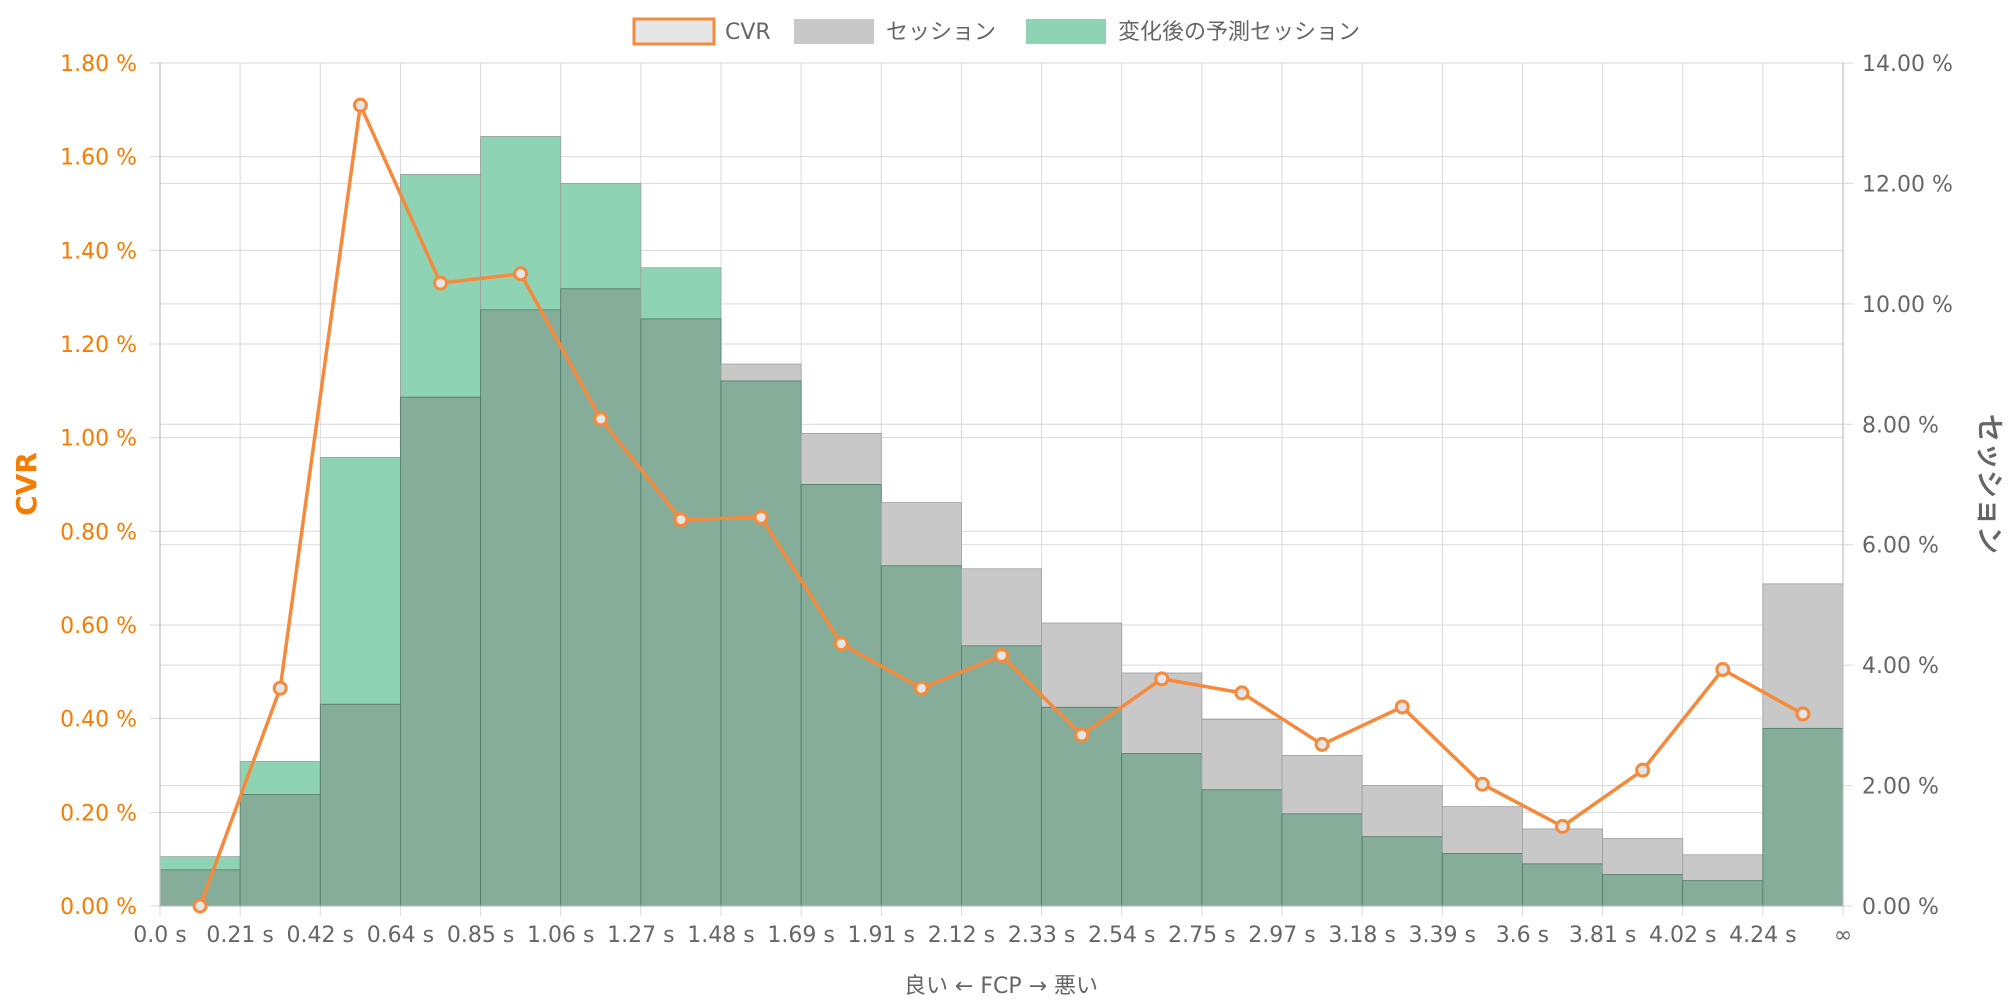 This screenshot has width=2016, height=1008. Describe the element at coordinates (1281, 935) in the screenshot. I see `x-tick-label: 2.97 s` at that location.